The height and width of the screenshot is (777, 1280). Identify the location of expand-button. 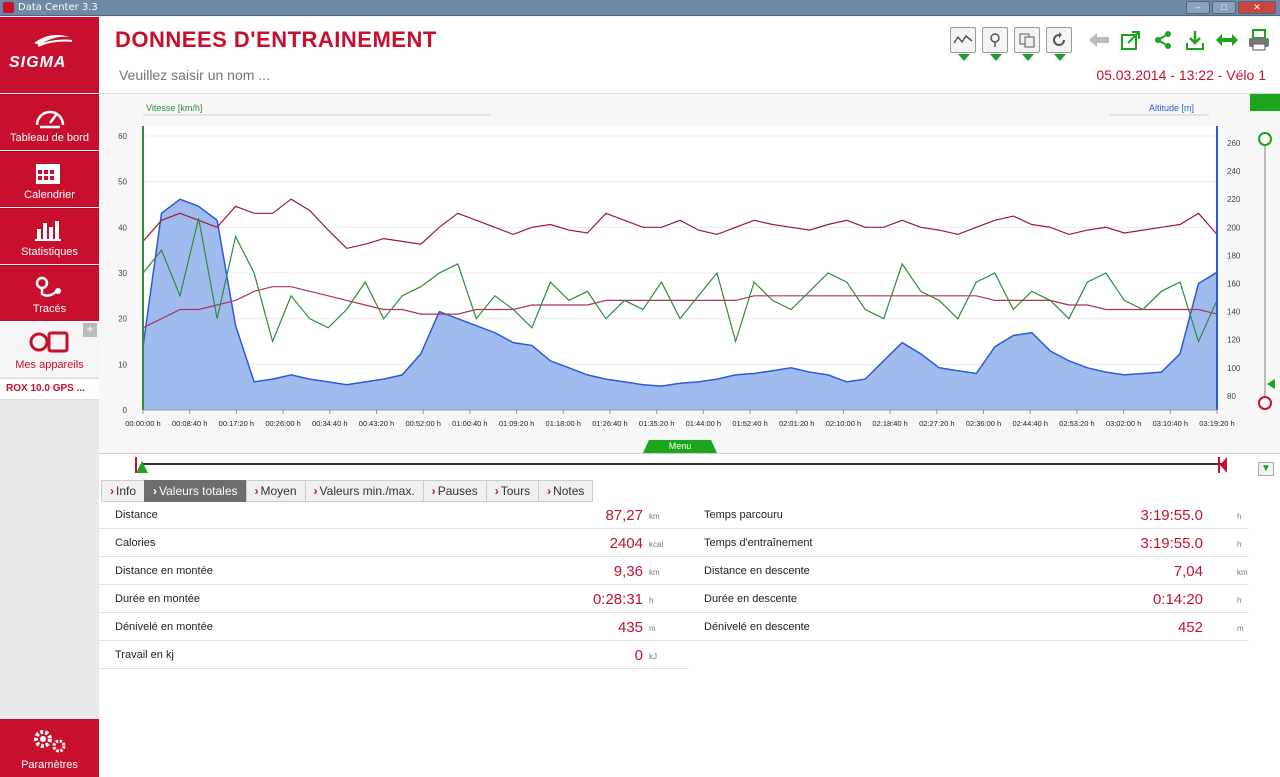
(1227, 40).